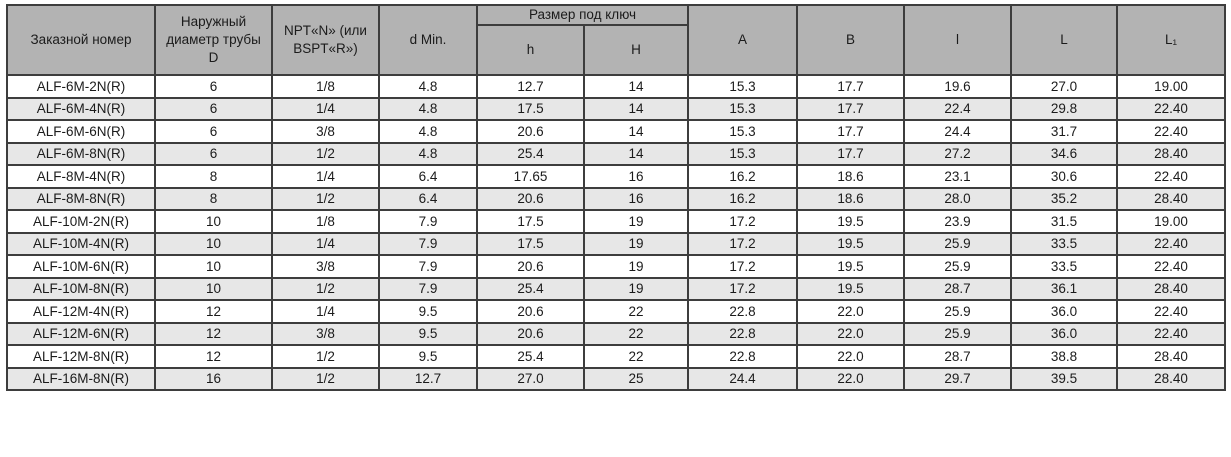 The width and height of the screenshot is (1231, 457). I want to click on cell-l_small: 22.4, so click(958, 109).